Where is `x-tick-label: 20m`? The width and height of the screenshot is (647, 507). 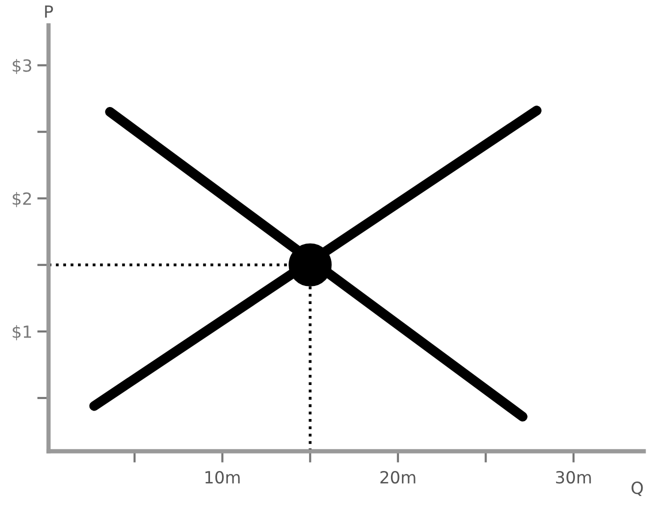
x-tick-label: 20m is located at coordinates (398, 477).